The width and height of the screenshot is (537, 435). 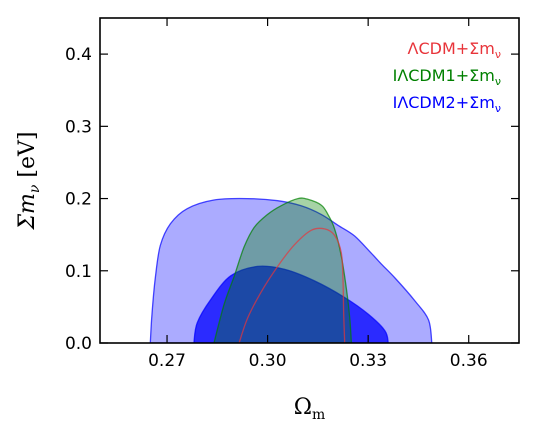 What do you see at coordinates (78, 272) in the screenshot?
I see `y-tick-label: 0.1` at bounding box center [78, 272].